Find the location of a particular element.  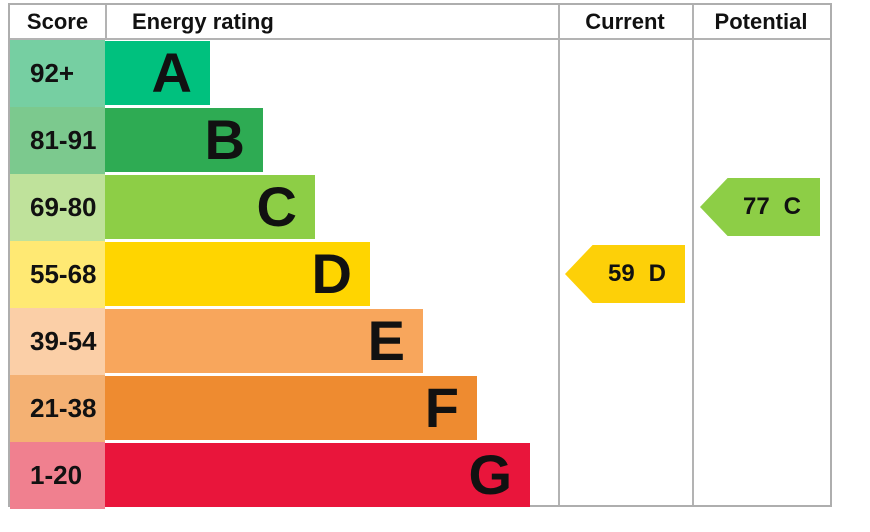

grade-letter-f: F is located at coordinates (441, 407).